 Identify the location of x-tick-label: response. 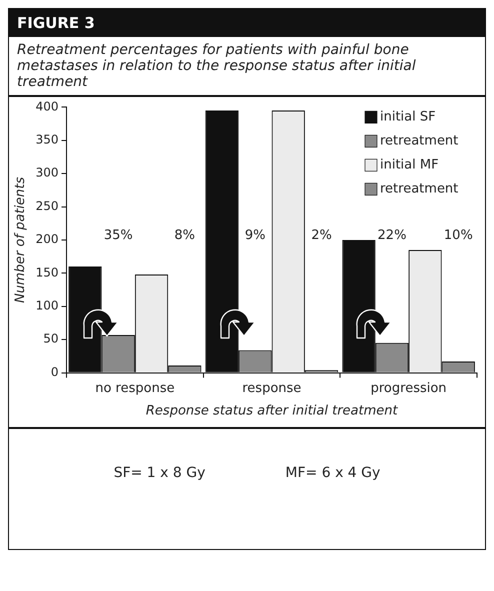
(272, 388).